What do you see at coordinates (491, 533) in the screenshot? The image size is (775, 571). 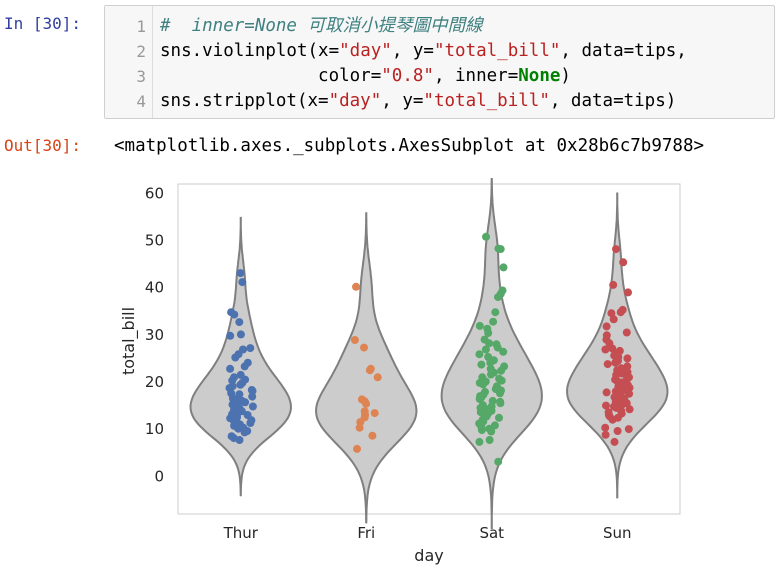 I see `x-tick-label: Sat` at bounding box center [491, 533].